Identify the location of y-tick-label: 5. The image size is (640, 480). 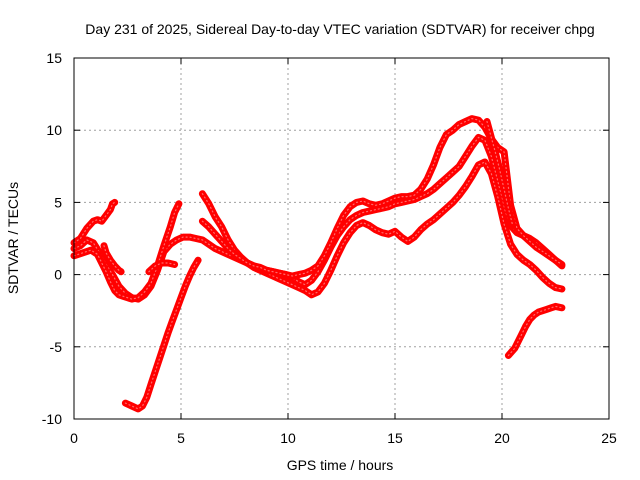
(58, 202).